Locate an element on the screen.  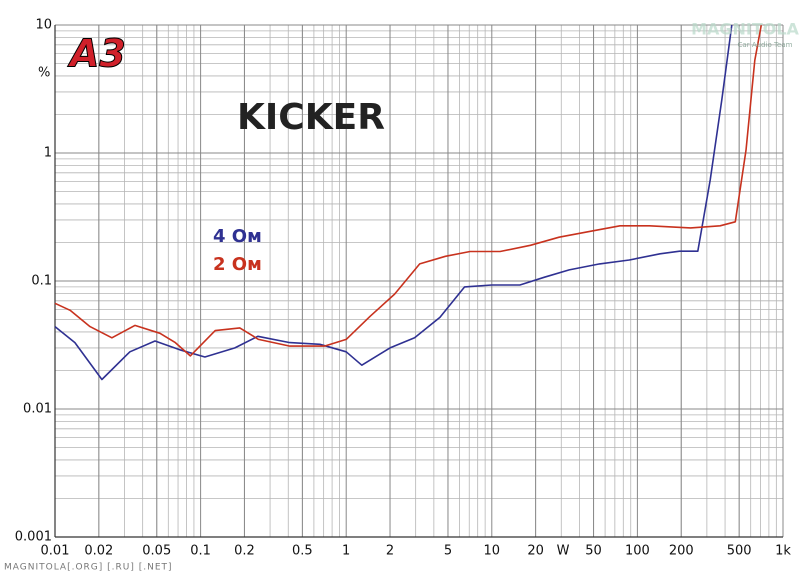
watermark-top-sub: Car Audio Team is located at coordinates (765, 45).